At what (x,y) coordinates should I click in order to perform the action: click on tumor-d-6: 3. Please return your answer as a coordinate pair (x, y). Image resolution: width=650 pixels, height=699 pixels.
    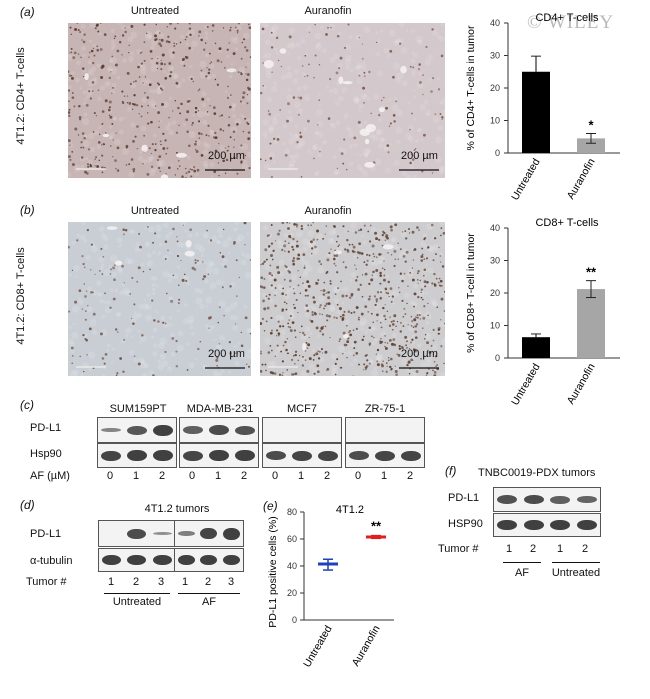
    Looking at the image, I should click on (231, 582).